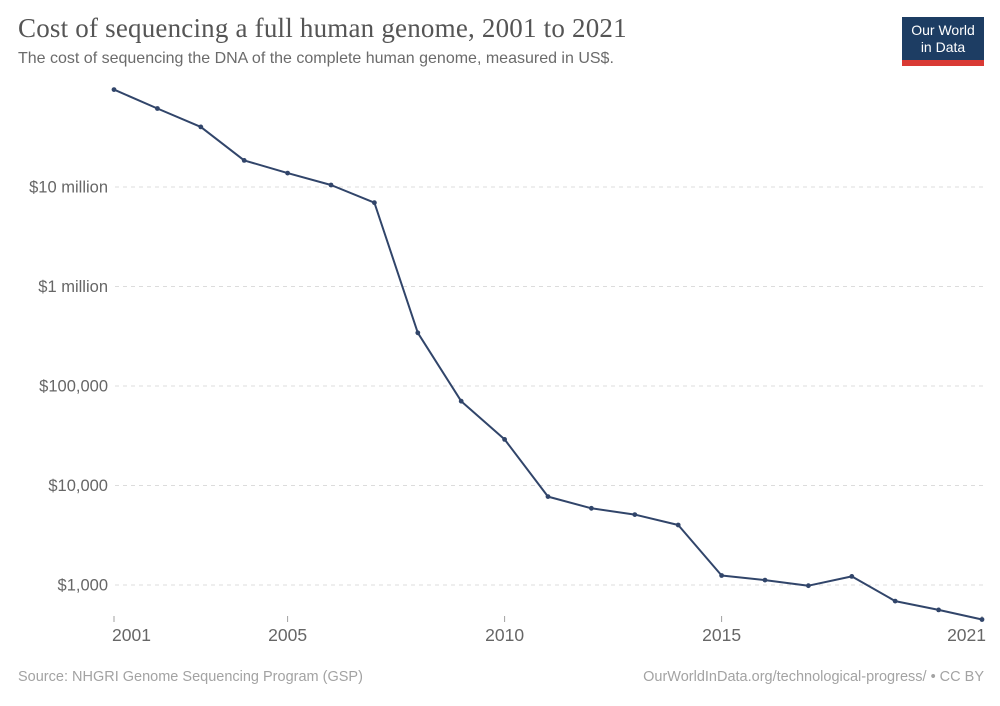 This screenshot has width=1000, height=706. I want to click on y-axis-label: $10 million, so click(68, 188).